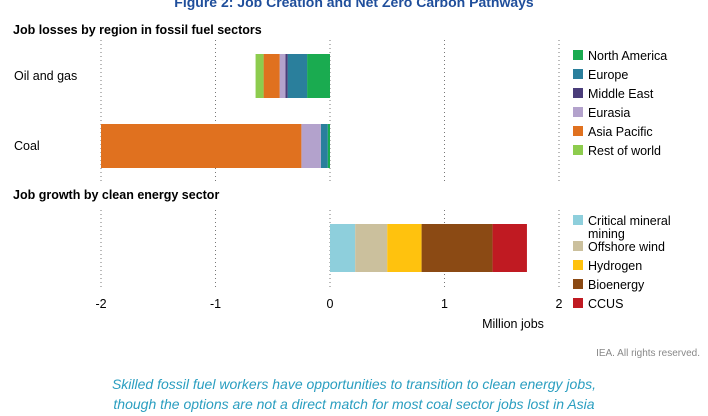 This screenshot has width=708, height=416. What do you see at coordinates (624, 151) in the screenshot?
I see `legend-label-0-5: Rest of world` at bounding box center [624, 151].